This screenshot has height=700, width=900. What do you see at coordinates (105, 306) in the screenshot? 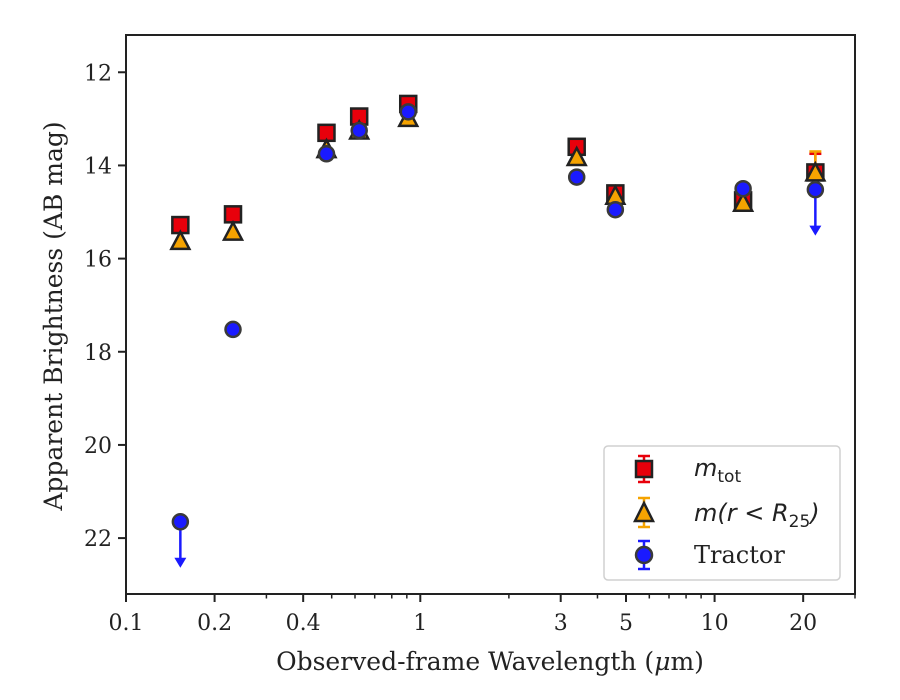
I see `y-axis-ticks: 12 14 16 18 20 22` at bounding box center [105, 306].